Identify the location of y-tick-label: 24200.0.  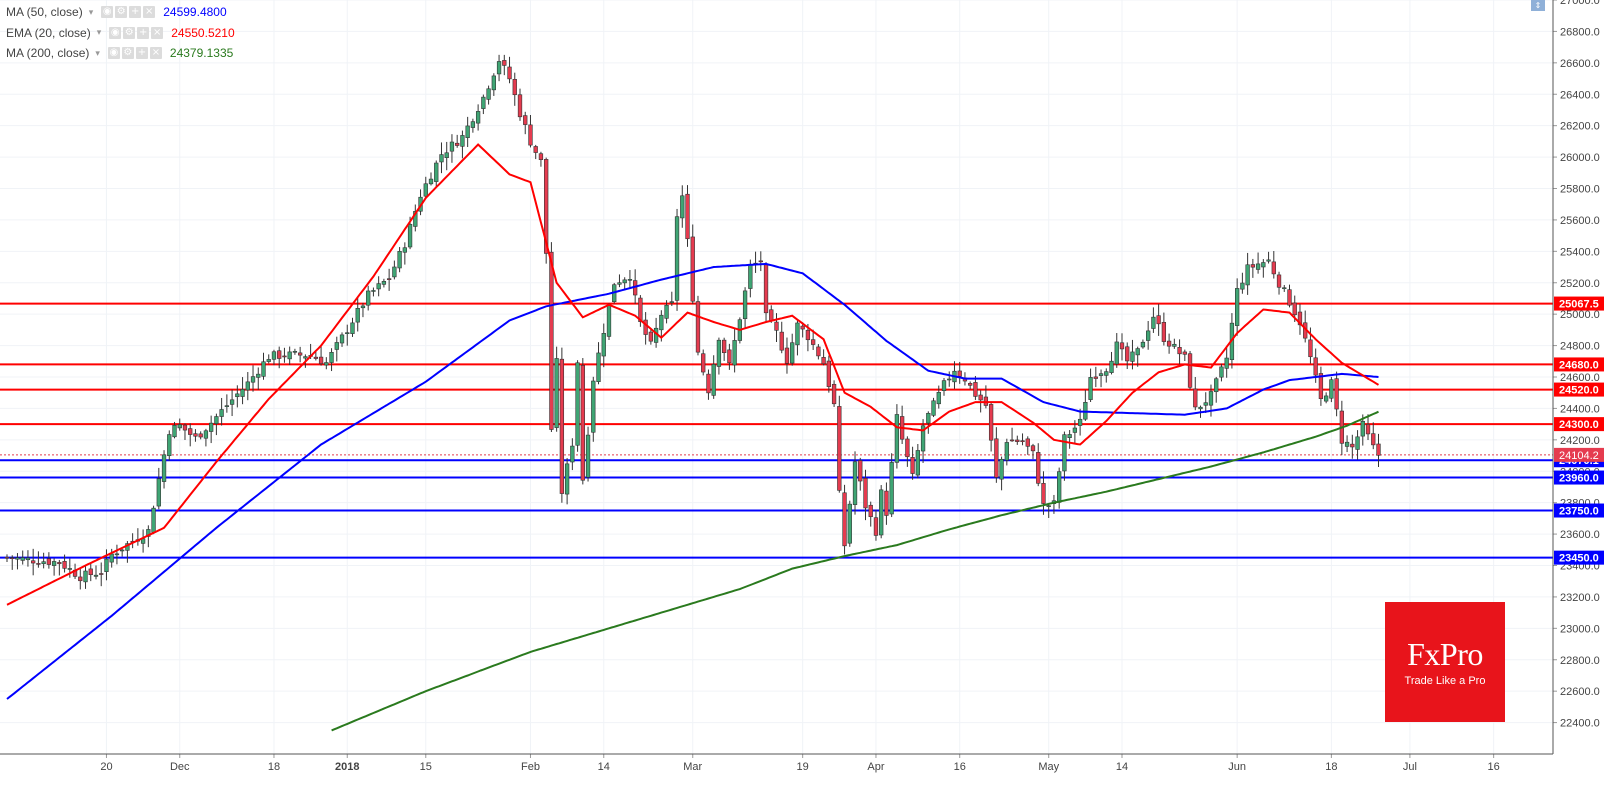
(1580, 441).